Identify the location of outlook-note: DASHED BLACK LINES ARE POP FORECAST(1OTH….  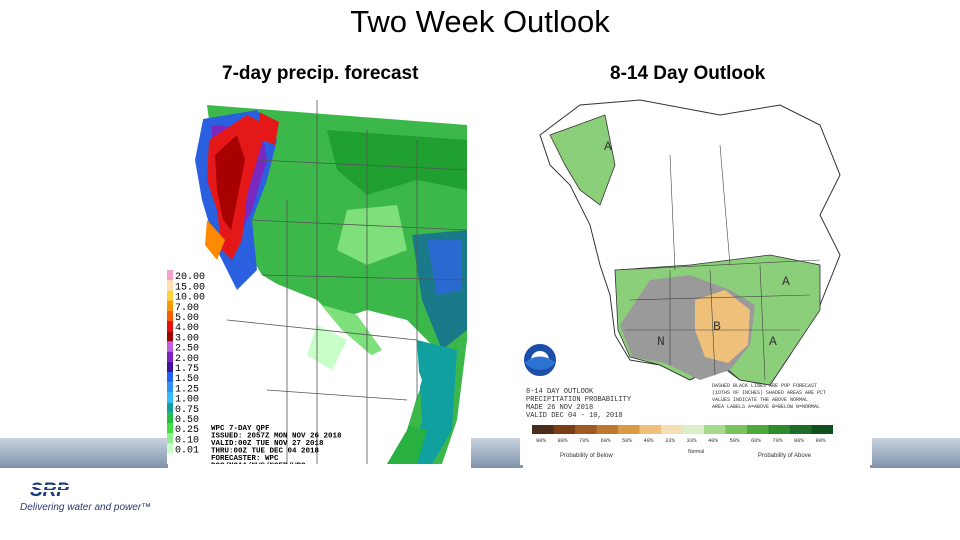
(769, 396).